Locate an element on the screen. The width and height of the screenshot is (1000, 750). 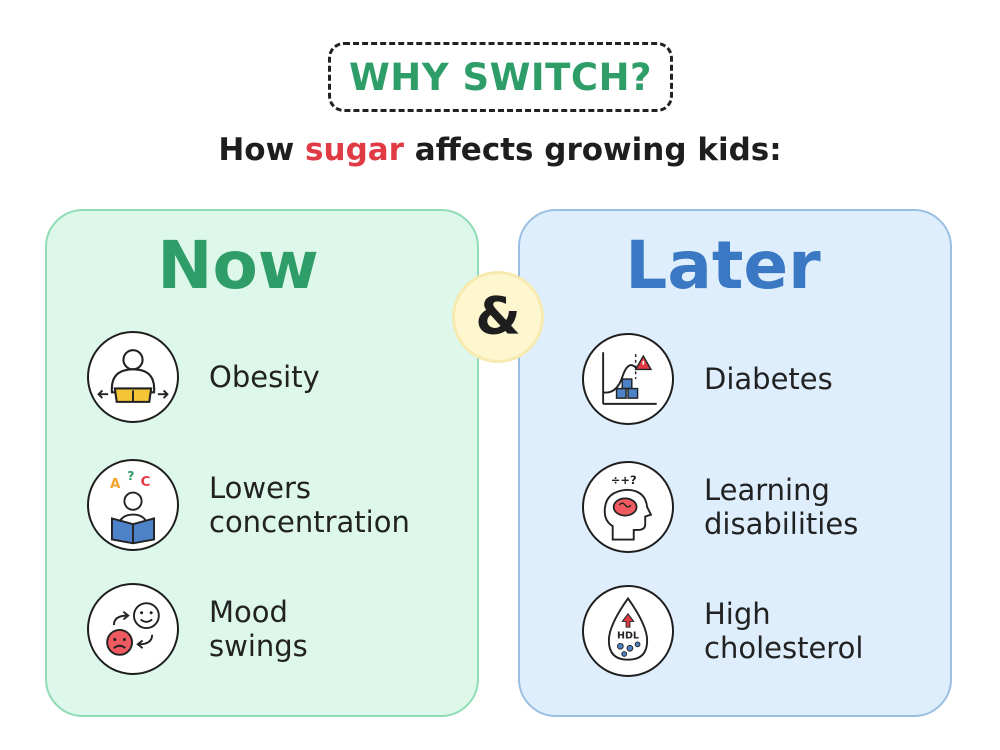
later-title: Later is located at coordinates (723, 265).